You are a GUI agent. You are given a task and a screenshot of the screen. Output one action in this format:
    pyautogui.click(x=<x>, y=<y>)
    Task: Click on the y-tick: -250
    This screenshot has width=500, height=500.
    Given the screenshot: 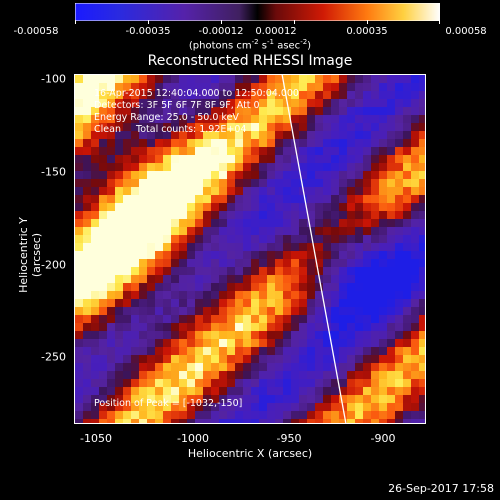 What is the action you would take?
    pyautogui.click(x=53, y=357)
    